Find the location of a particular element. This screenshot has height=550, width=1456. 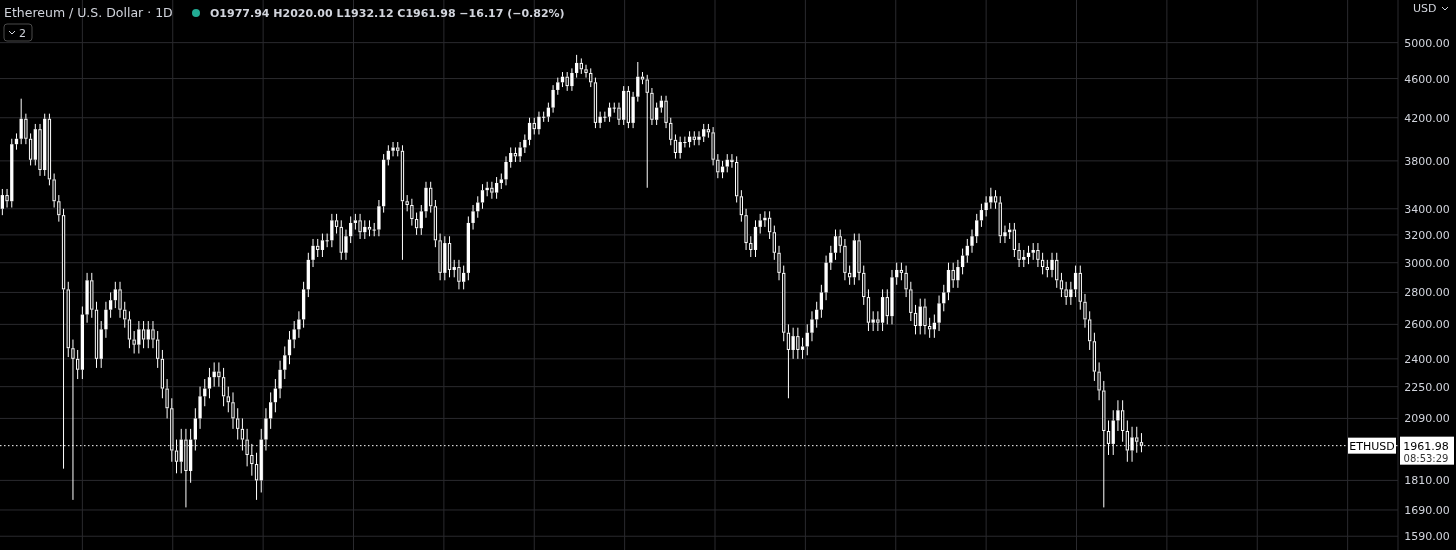

y-tick-label: 3000.00 is located at coordinates (1427, 263).